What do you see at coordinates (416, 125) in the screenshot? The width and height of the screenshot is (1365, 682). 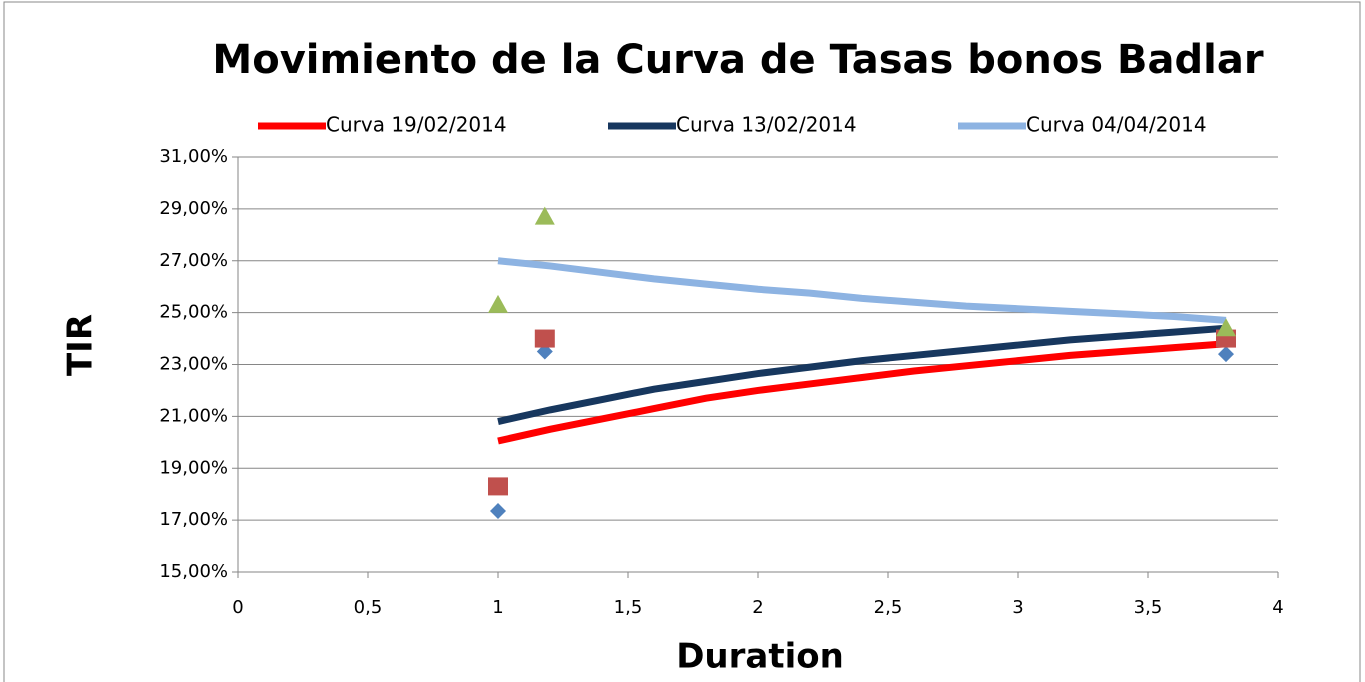 I see `legend-label: Curva 19/02/2014` at bounding box center [416, 125].